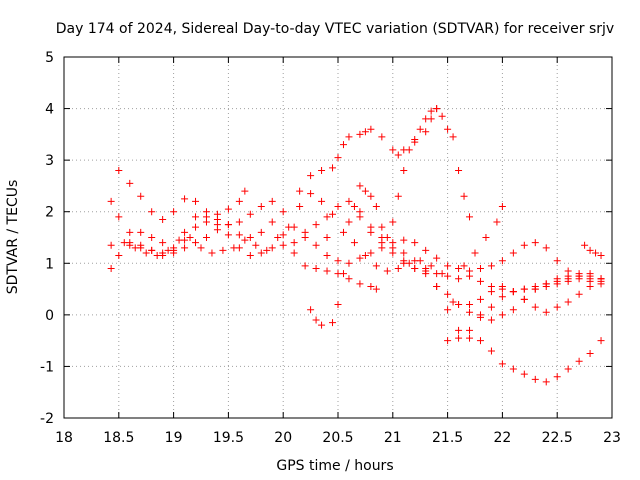 The height and width of the screenshot is (480, 640). Describe the element at coordinates (502, 438) in the screenshot. I see `x-tick-label: 22` at that location.